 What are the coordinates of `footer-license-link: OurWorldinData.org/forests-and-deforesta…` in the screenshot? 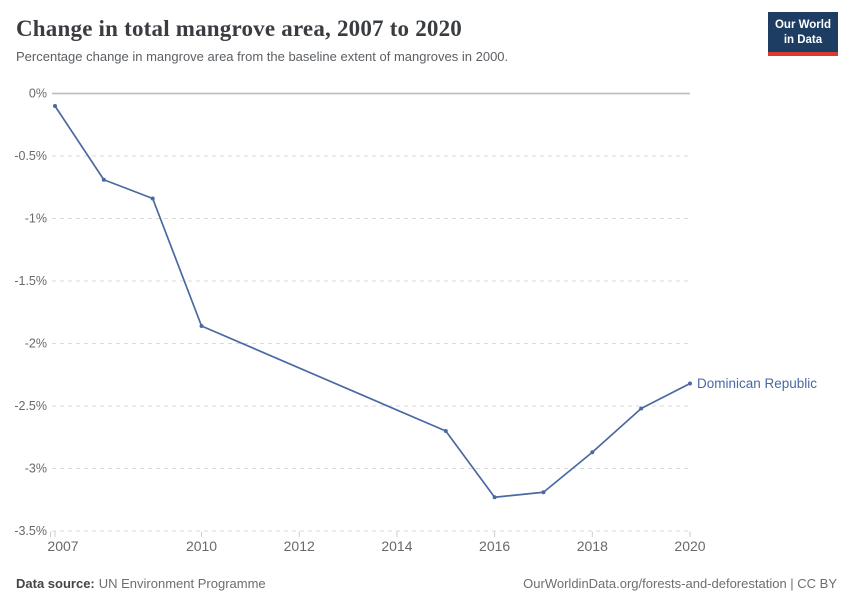 It's located at (680, 583).